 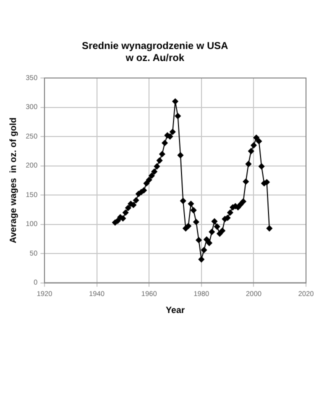 What do you see at coordinates (176, 310) in the screenshot?
I see `x-axis-title: Year` at bounding box center [176, 310].